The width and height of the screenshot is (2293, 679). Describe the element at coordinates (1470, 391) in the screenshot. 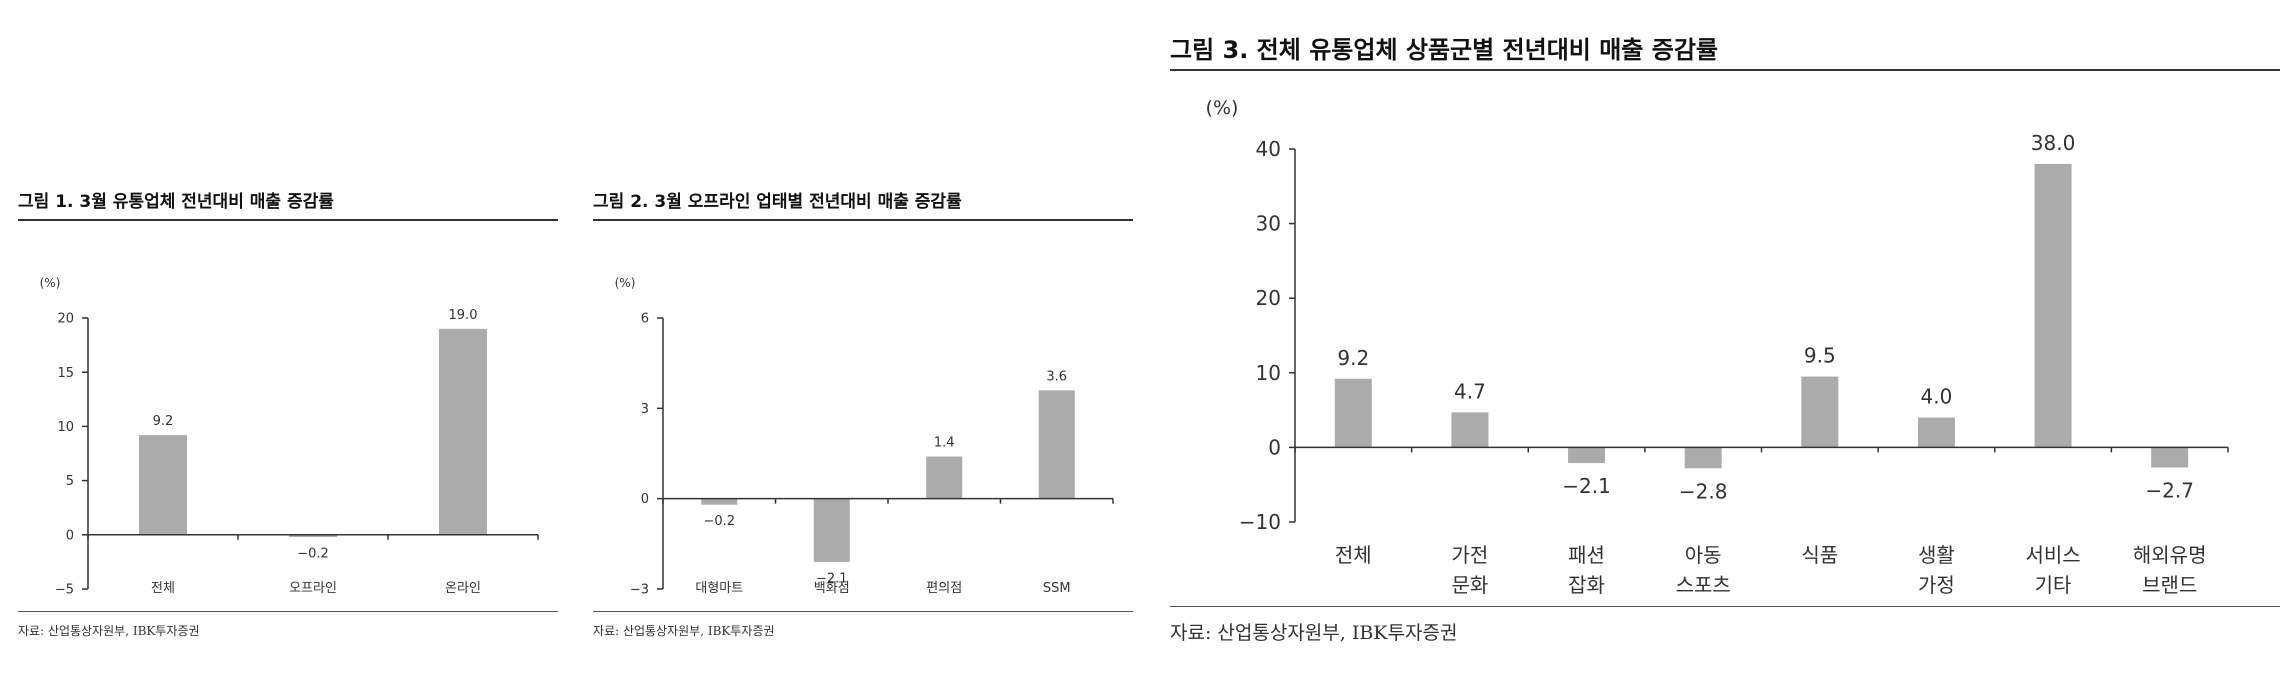

I see `data-label: 4.7` at that location.